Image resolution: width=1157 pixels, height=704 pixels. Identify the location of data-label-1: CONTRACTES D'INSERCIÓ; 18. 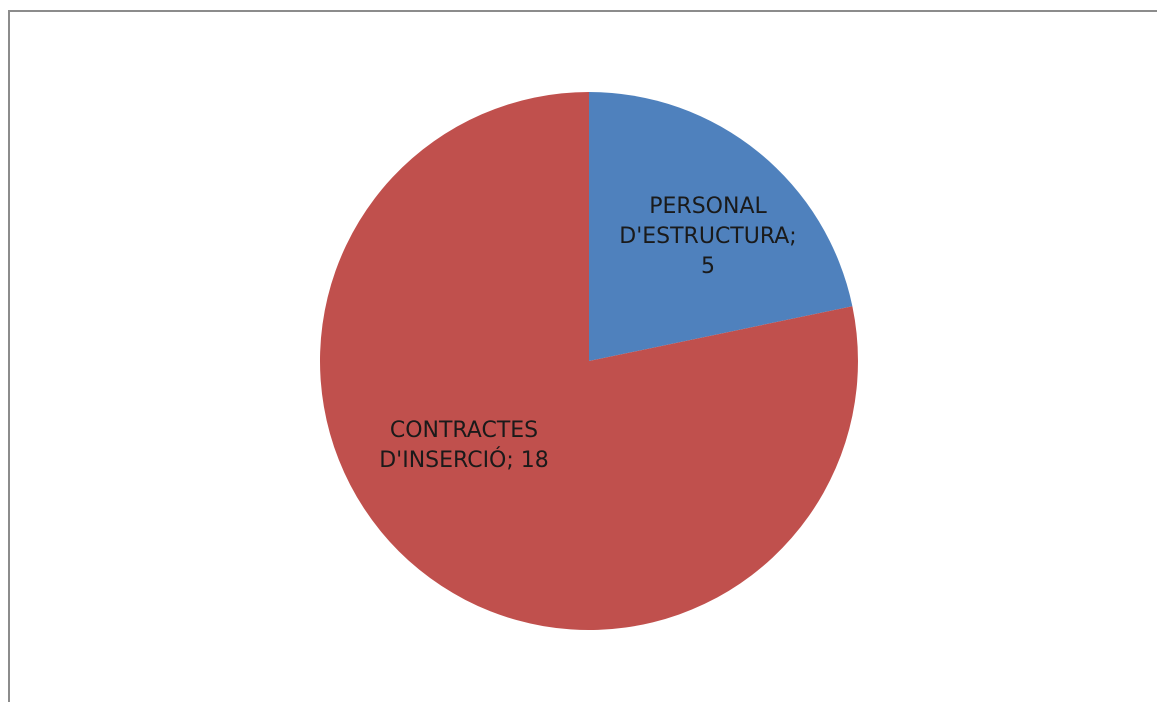
(464, 445).